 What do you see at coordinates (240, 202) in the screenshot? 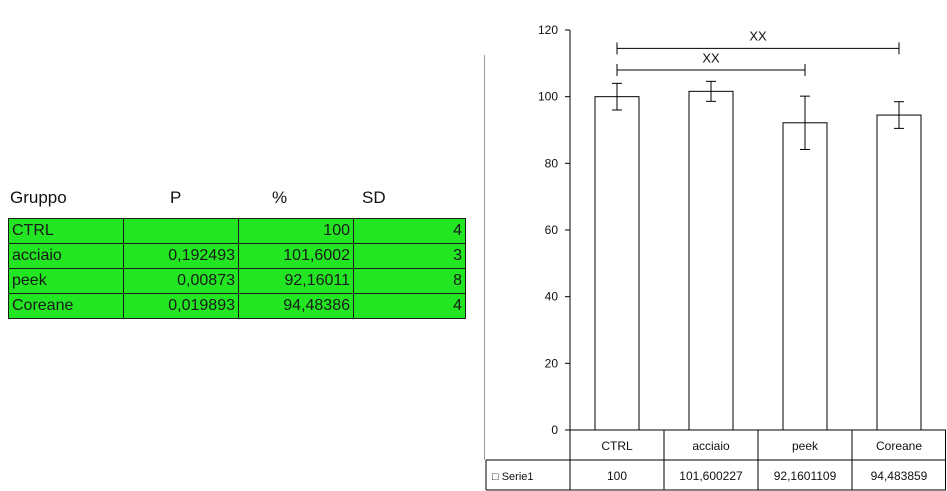
I see `sheet-header-row: Gruppo P % SD` at bounding box center [240, 202].